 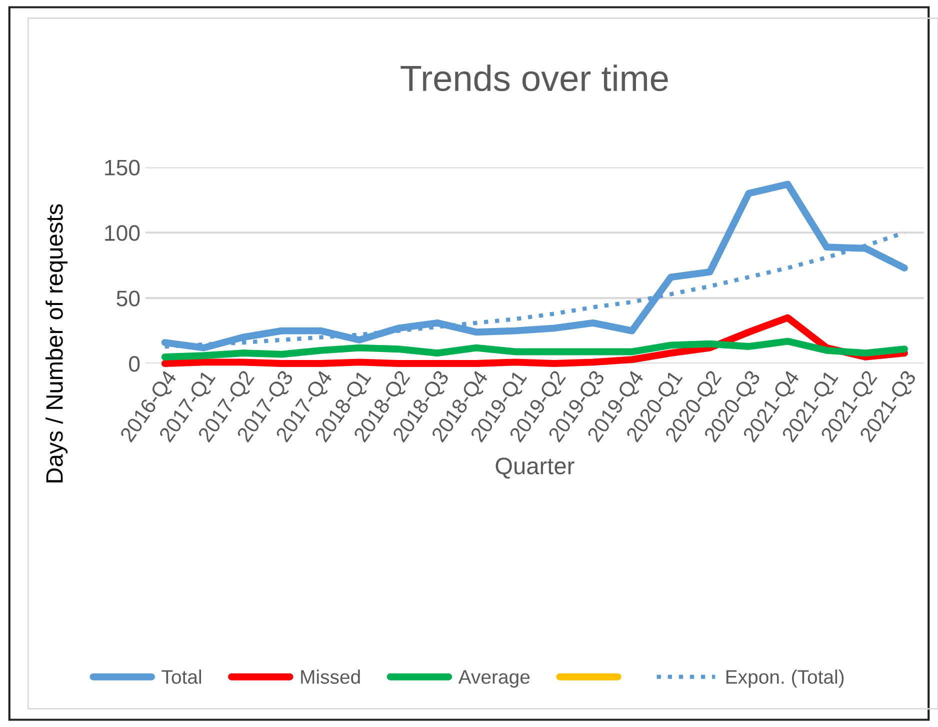 What do you see at coordinates (128, 298) in the screenshot?
I see `y-tick-label: 50` at bounding box center [128, 298].